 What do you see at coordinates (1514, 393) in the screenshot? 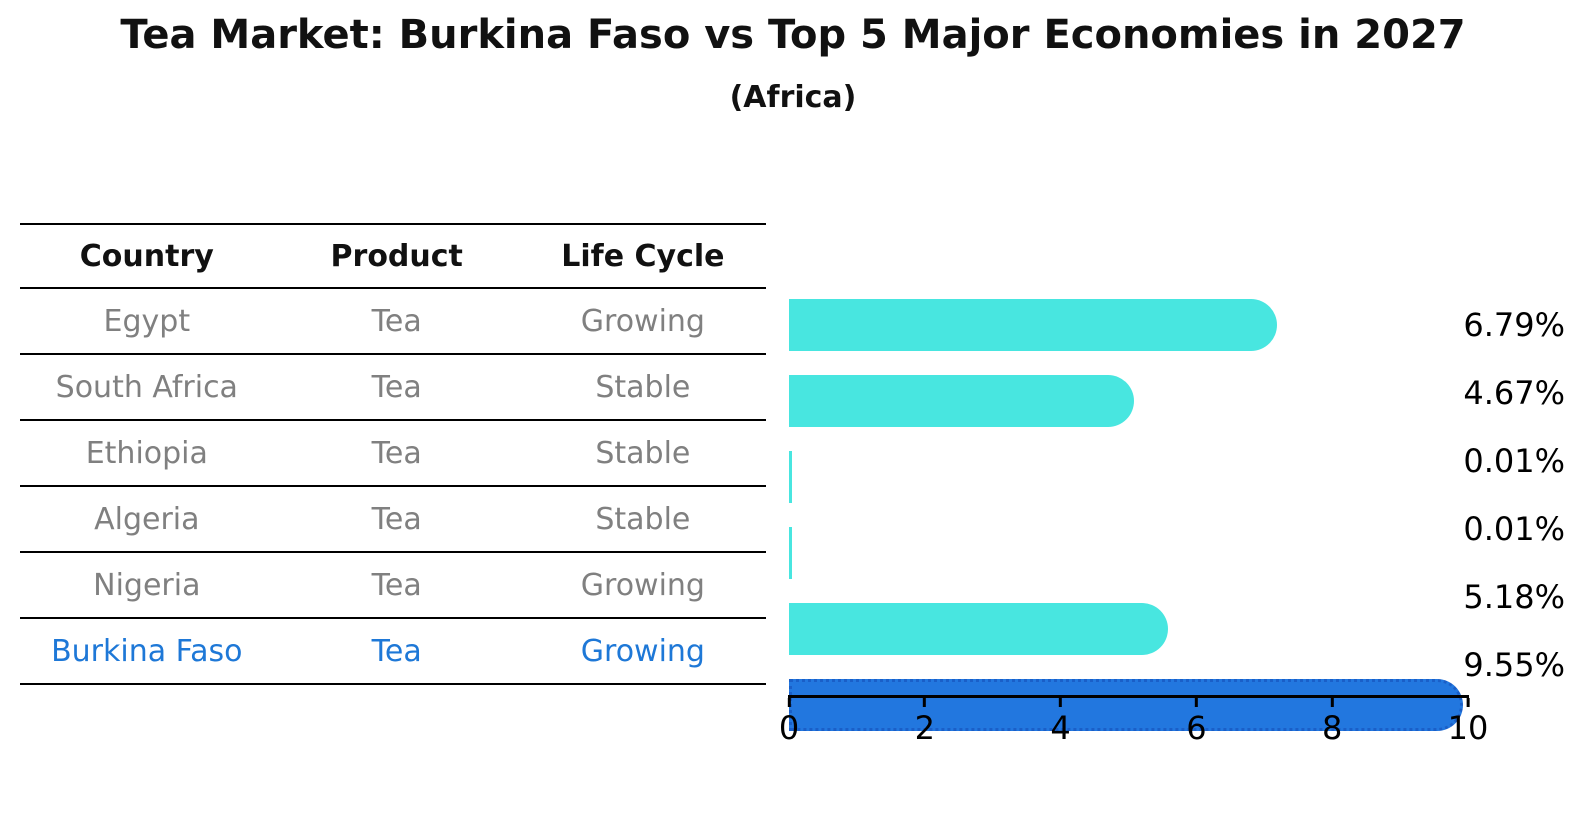
I see `value-label: 4.67%` at bounding box center [1514, 393].